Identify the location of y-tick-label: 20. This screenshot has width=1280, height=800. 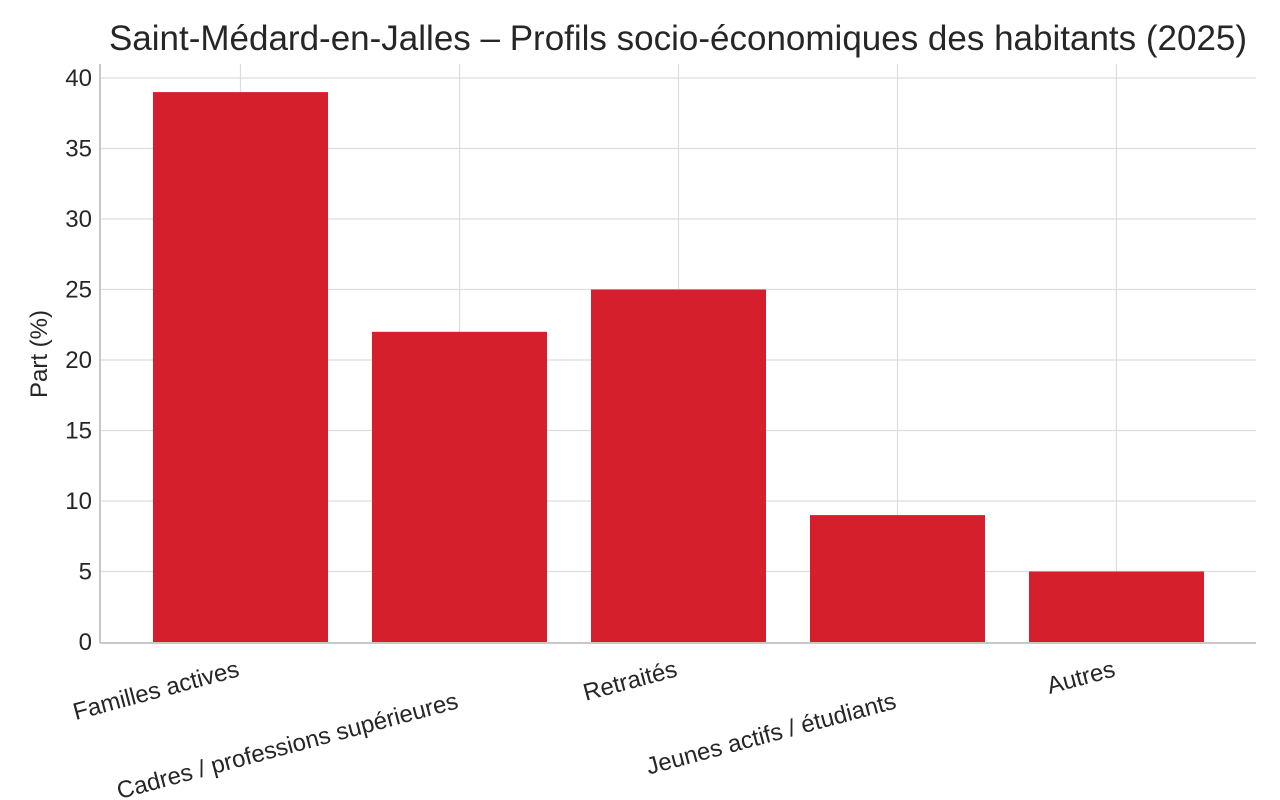
(78, 360).